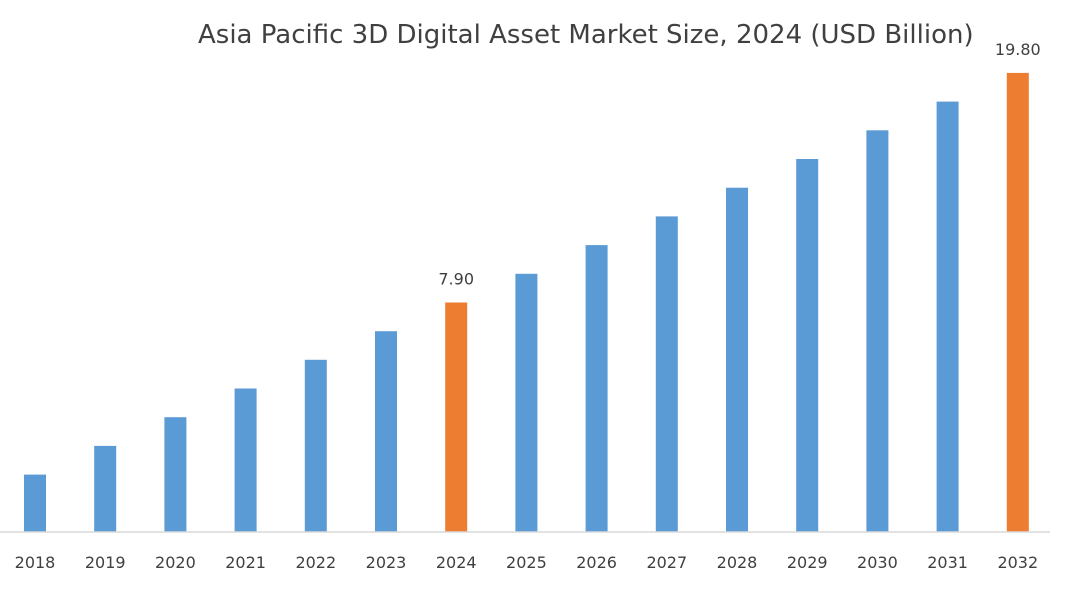 This screenshot has width=1073, height=605. What do you see at coordinates (737, 359) in the screenshot?
I see `bar-2028` at bounding box center [737, 359].